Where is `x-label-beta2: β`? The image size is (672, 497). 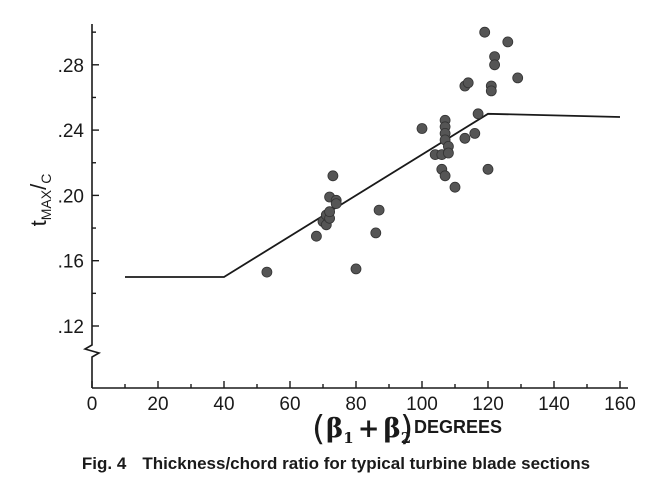 x-label-beta2: β is located at coordinates (392, 429).